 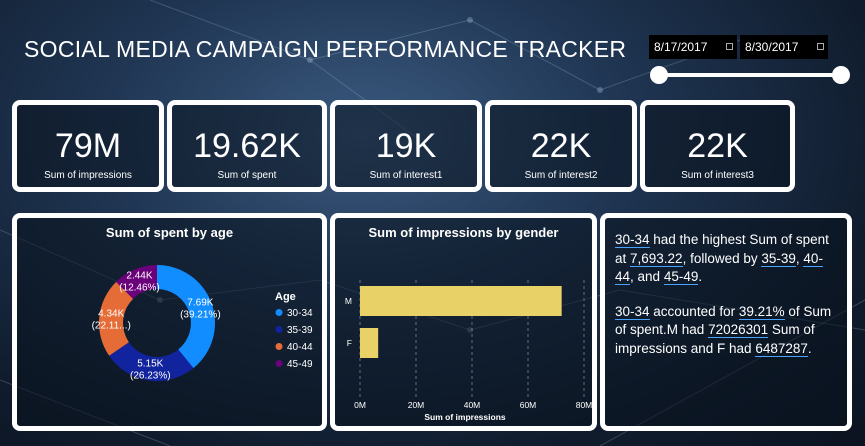 What do you see at coordinates (681, 47) in the screenshot?
I see `start-date-value: 8/17/2017` at bounding box center [681, 47].